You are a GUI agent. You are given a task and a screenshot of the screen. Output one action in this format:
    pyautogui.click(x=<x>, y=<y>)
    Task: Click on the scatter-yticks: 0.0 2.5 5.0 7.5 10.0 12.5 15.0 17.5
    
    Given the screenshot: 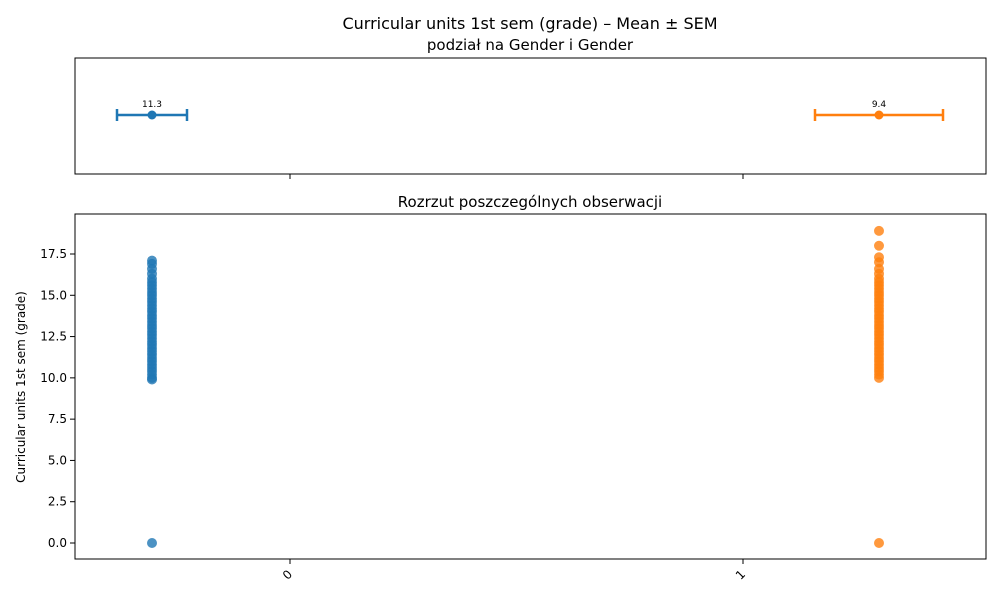 What is the action you would take?
    pyautogui.click(x=57, y=398)
    